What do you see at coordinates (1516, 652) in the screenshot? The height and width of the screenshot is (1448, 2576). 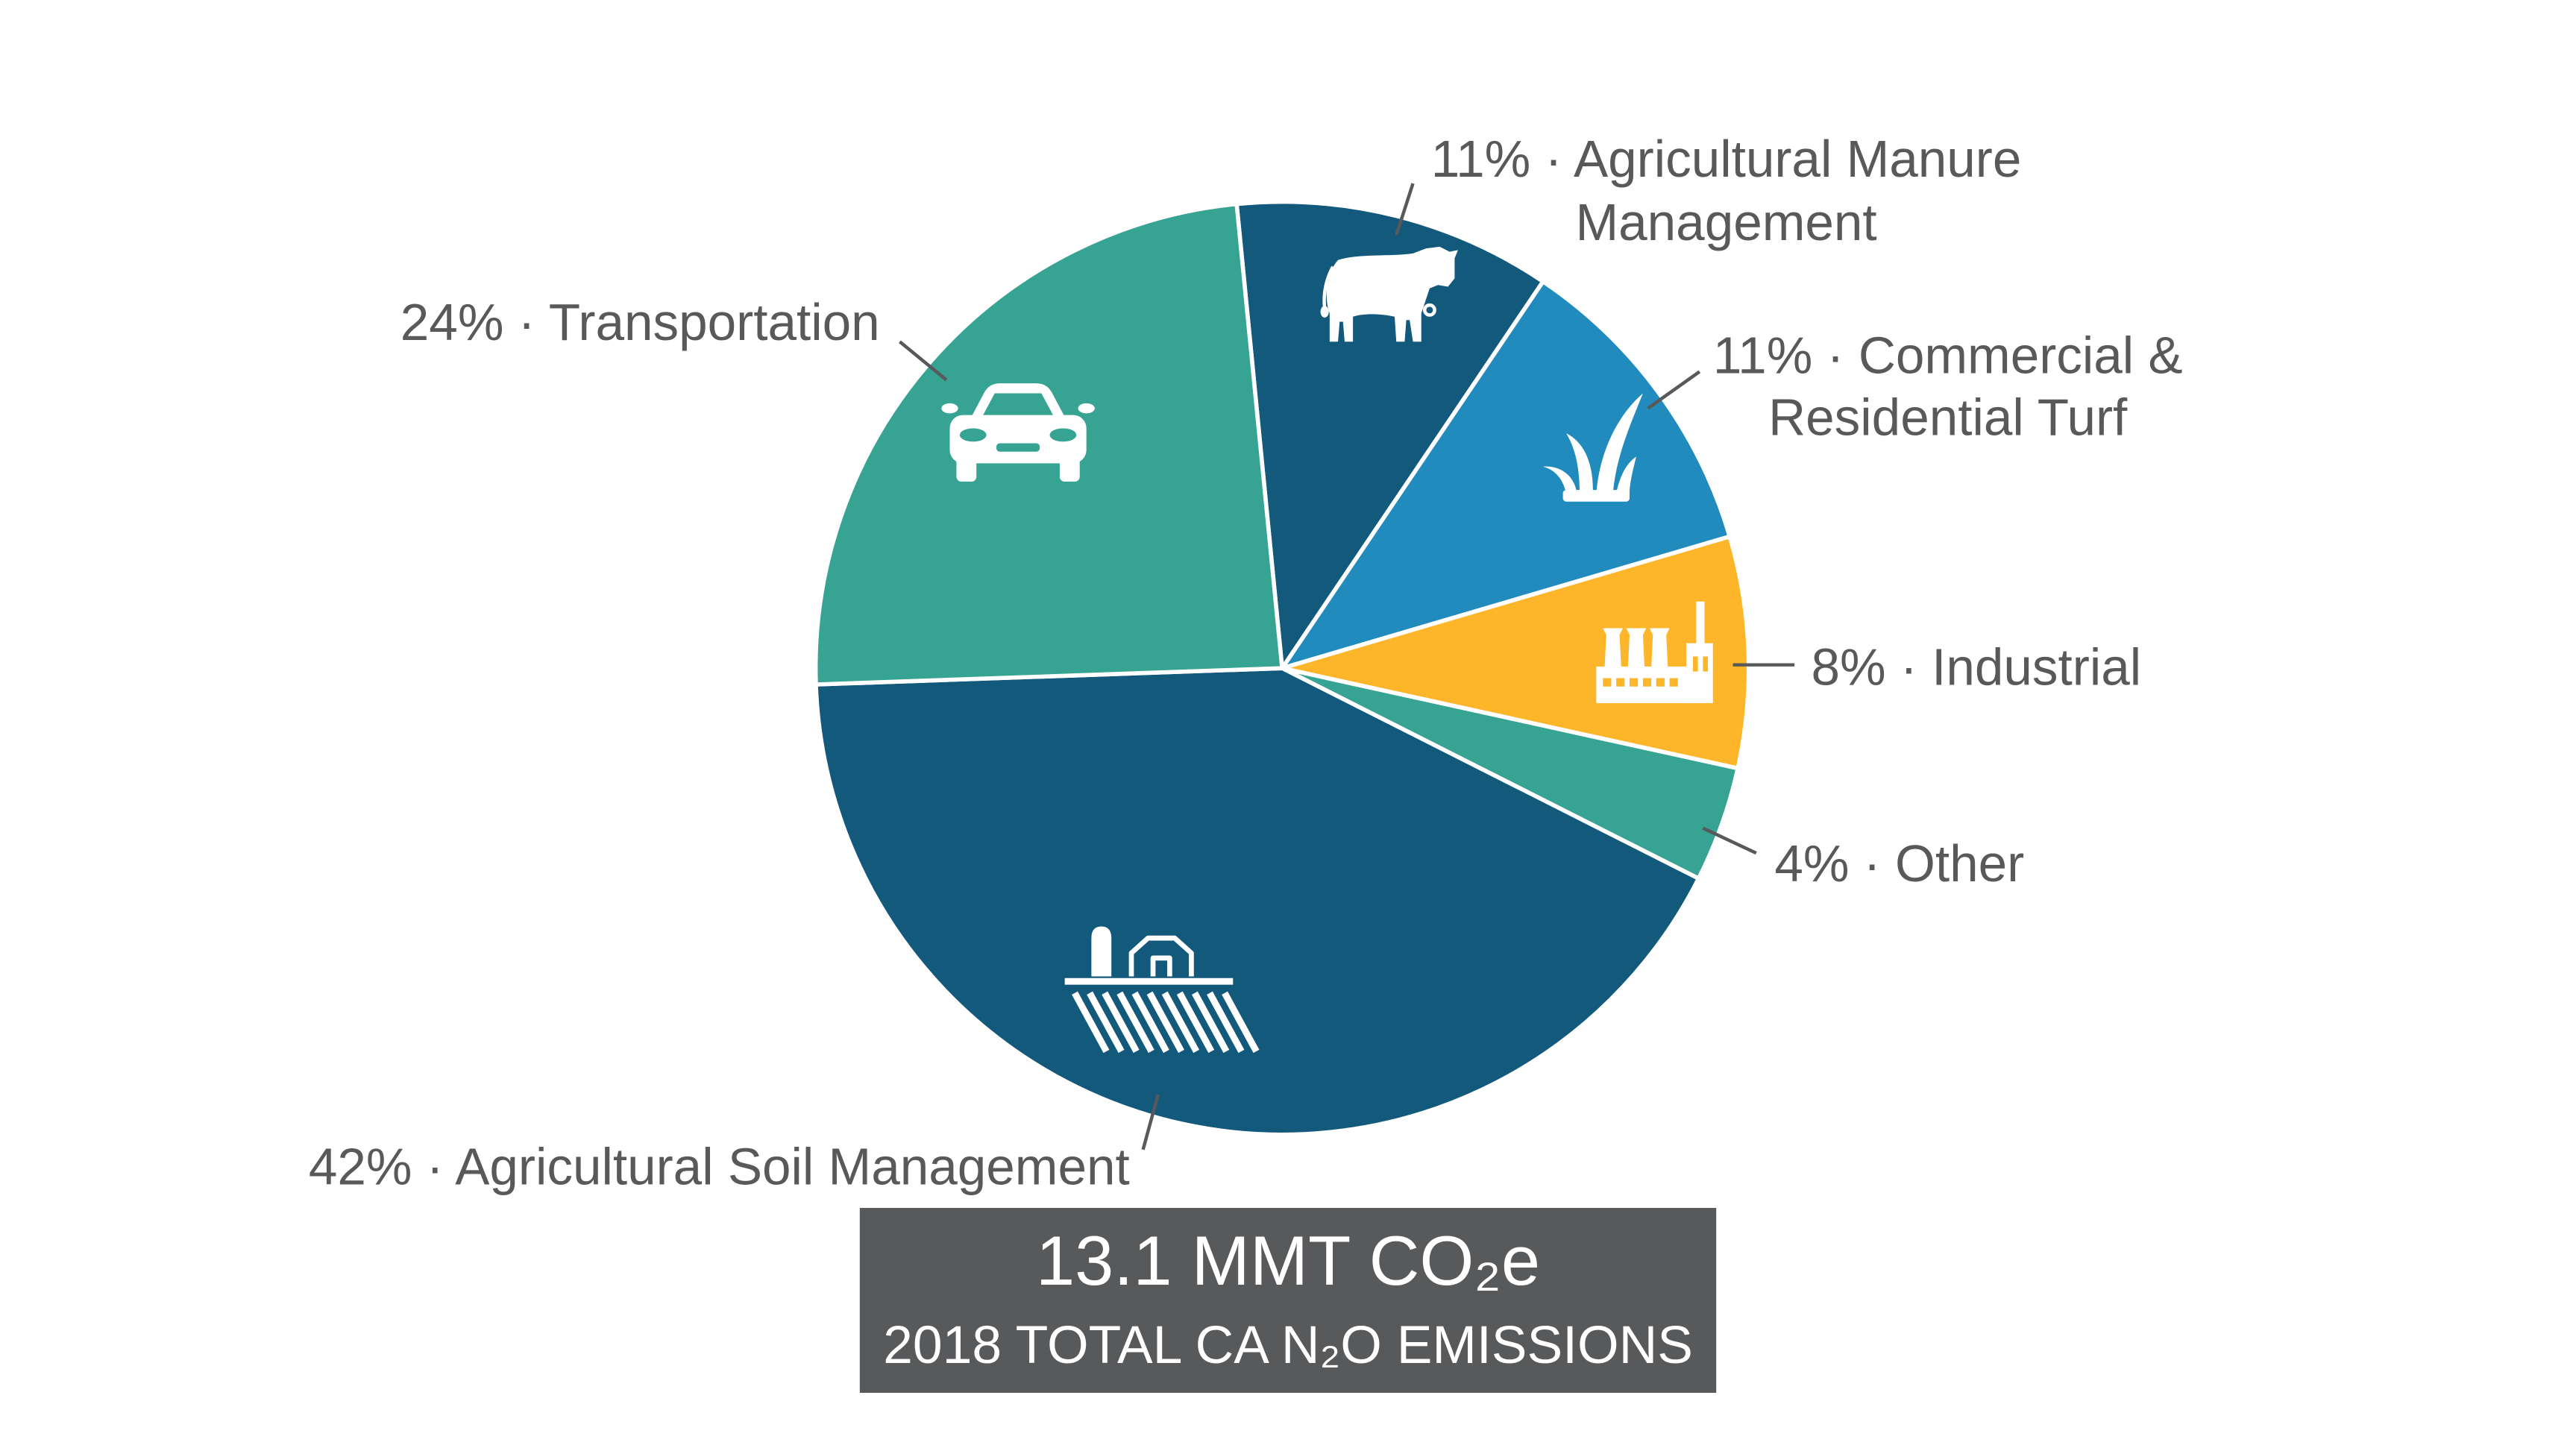 I see `pie-slice-industrial` at bounding box center [1516, 652].